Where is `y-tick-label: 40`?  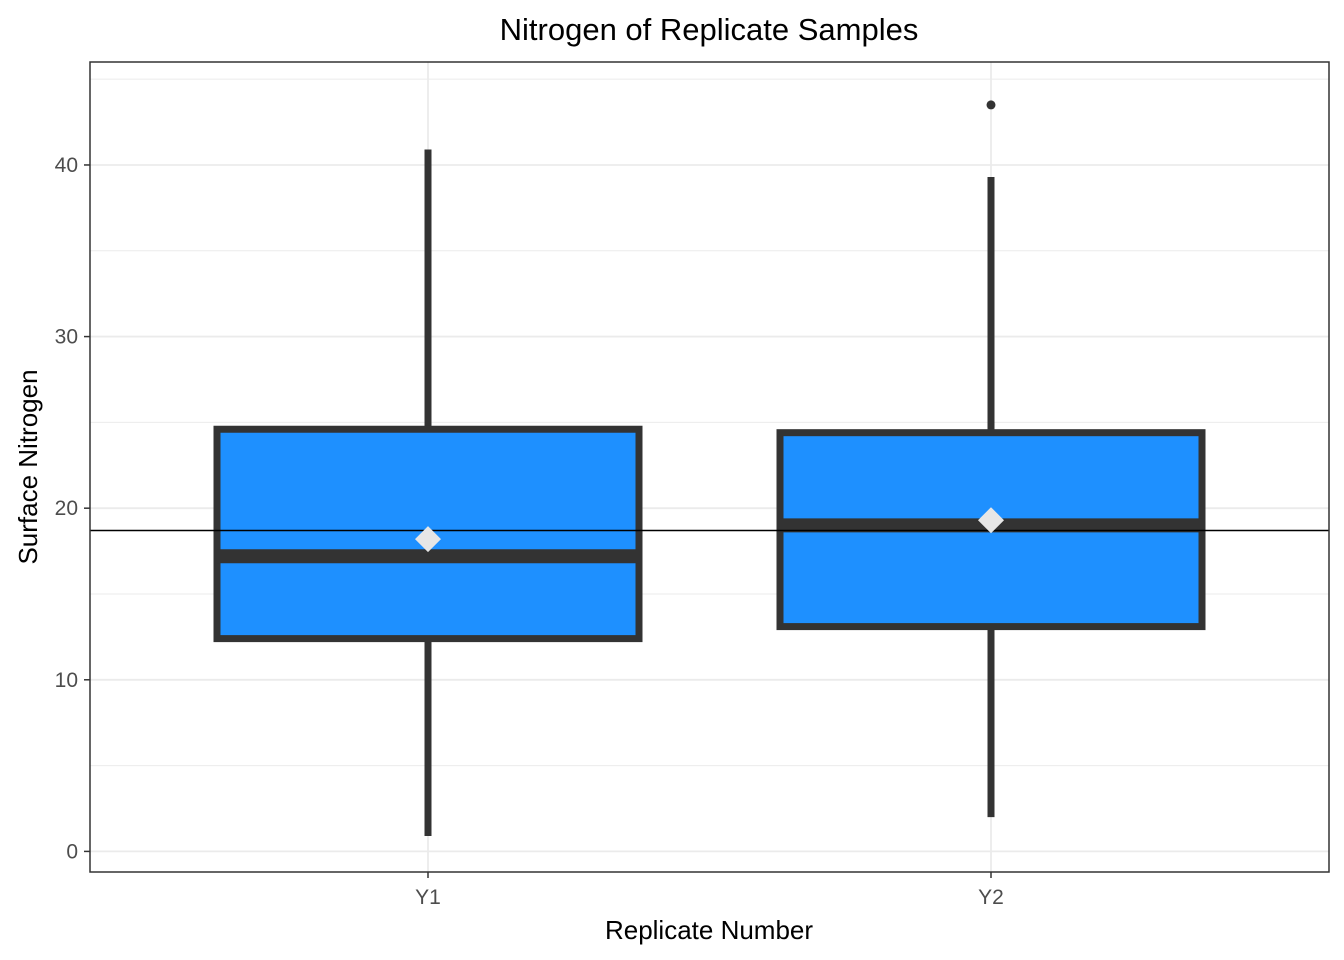
y-tick-label: 40 is located at coordinates (66, 165).